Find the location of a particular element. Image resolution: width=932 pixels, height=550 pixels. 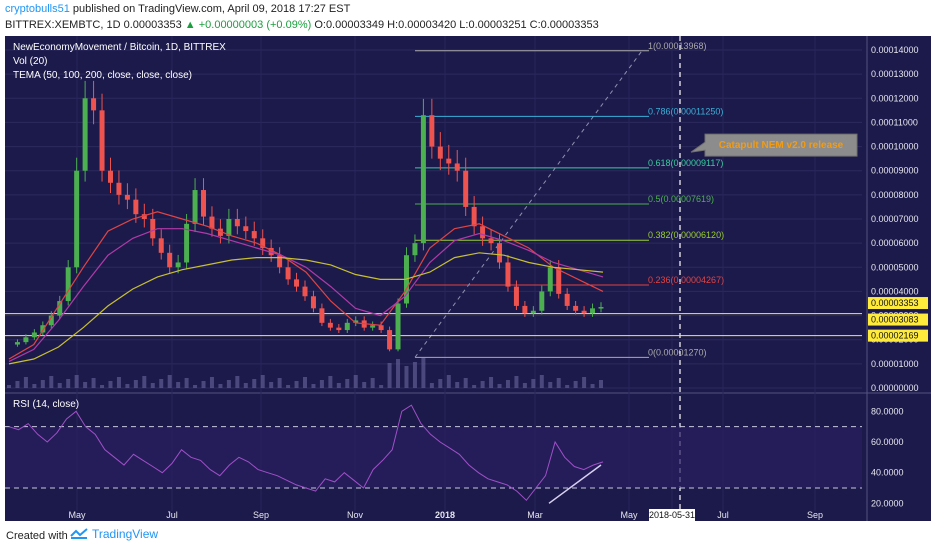

created-with: Created with is located at coordinates (37, 536).